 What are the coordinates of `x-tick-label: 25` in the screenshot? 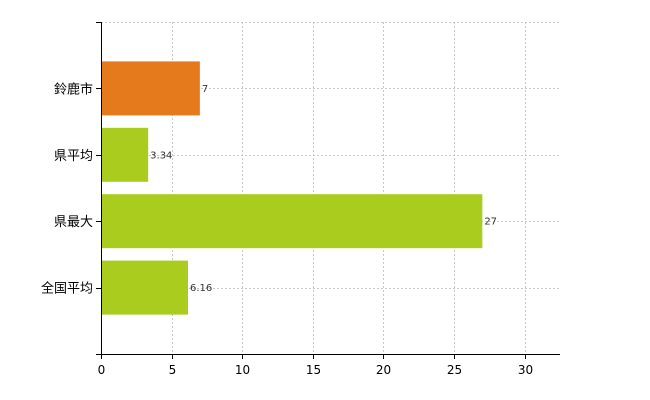 It's located at (454, 370).